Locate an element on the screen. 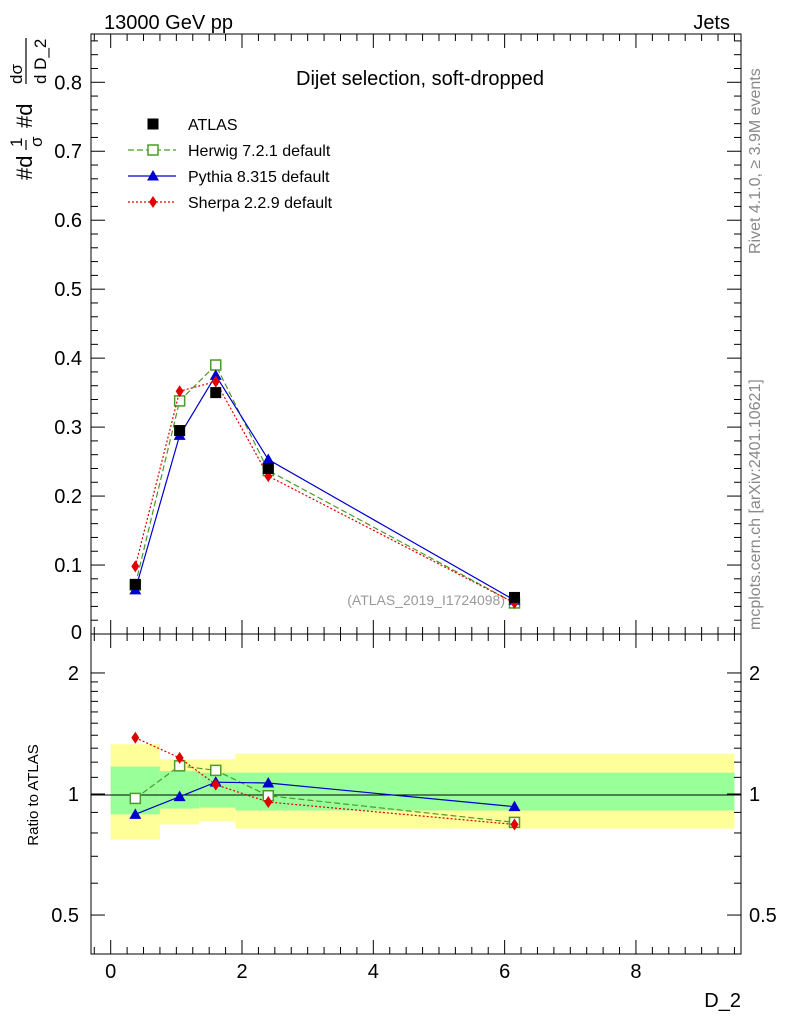 The width and height of the screenshot is (786, 1024). legend-entry: Herwig 7.2.1 default is located at coordinates (229, 151).